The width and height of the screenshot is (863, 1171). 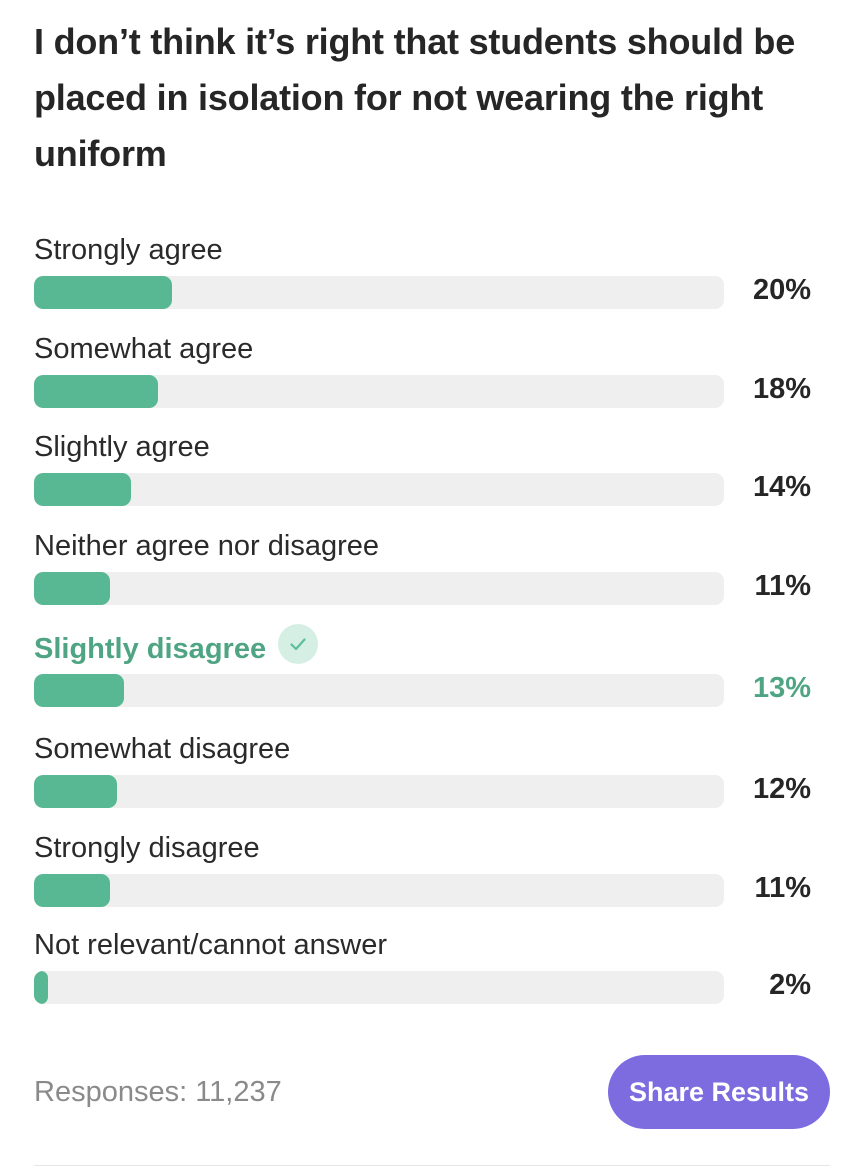 I want to click on poll-option-neither: Neither agree nor disagree 11%, so click(x=431, y=573).